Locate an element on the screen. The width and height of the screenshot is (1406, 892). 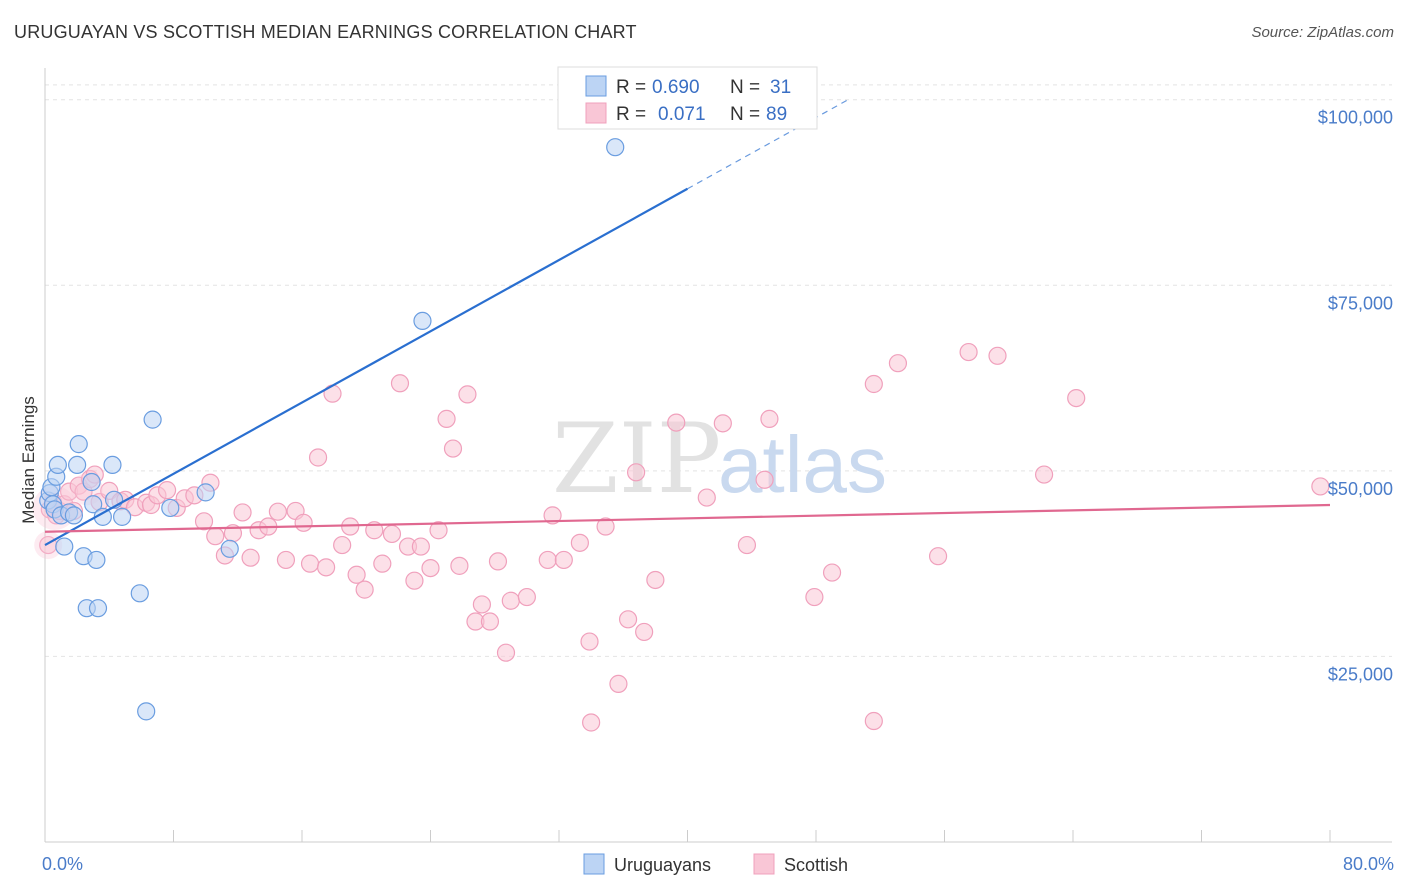
watermark: ZIP atlas is located at coordinates (719, 459).